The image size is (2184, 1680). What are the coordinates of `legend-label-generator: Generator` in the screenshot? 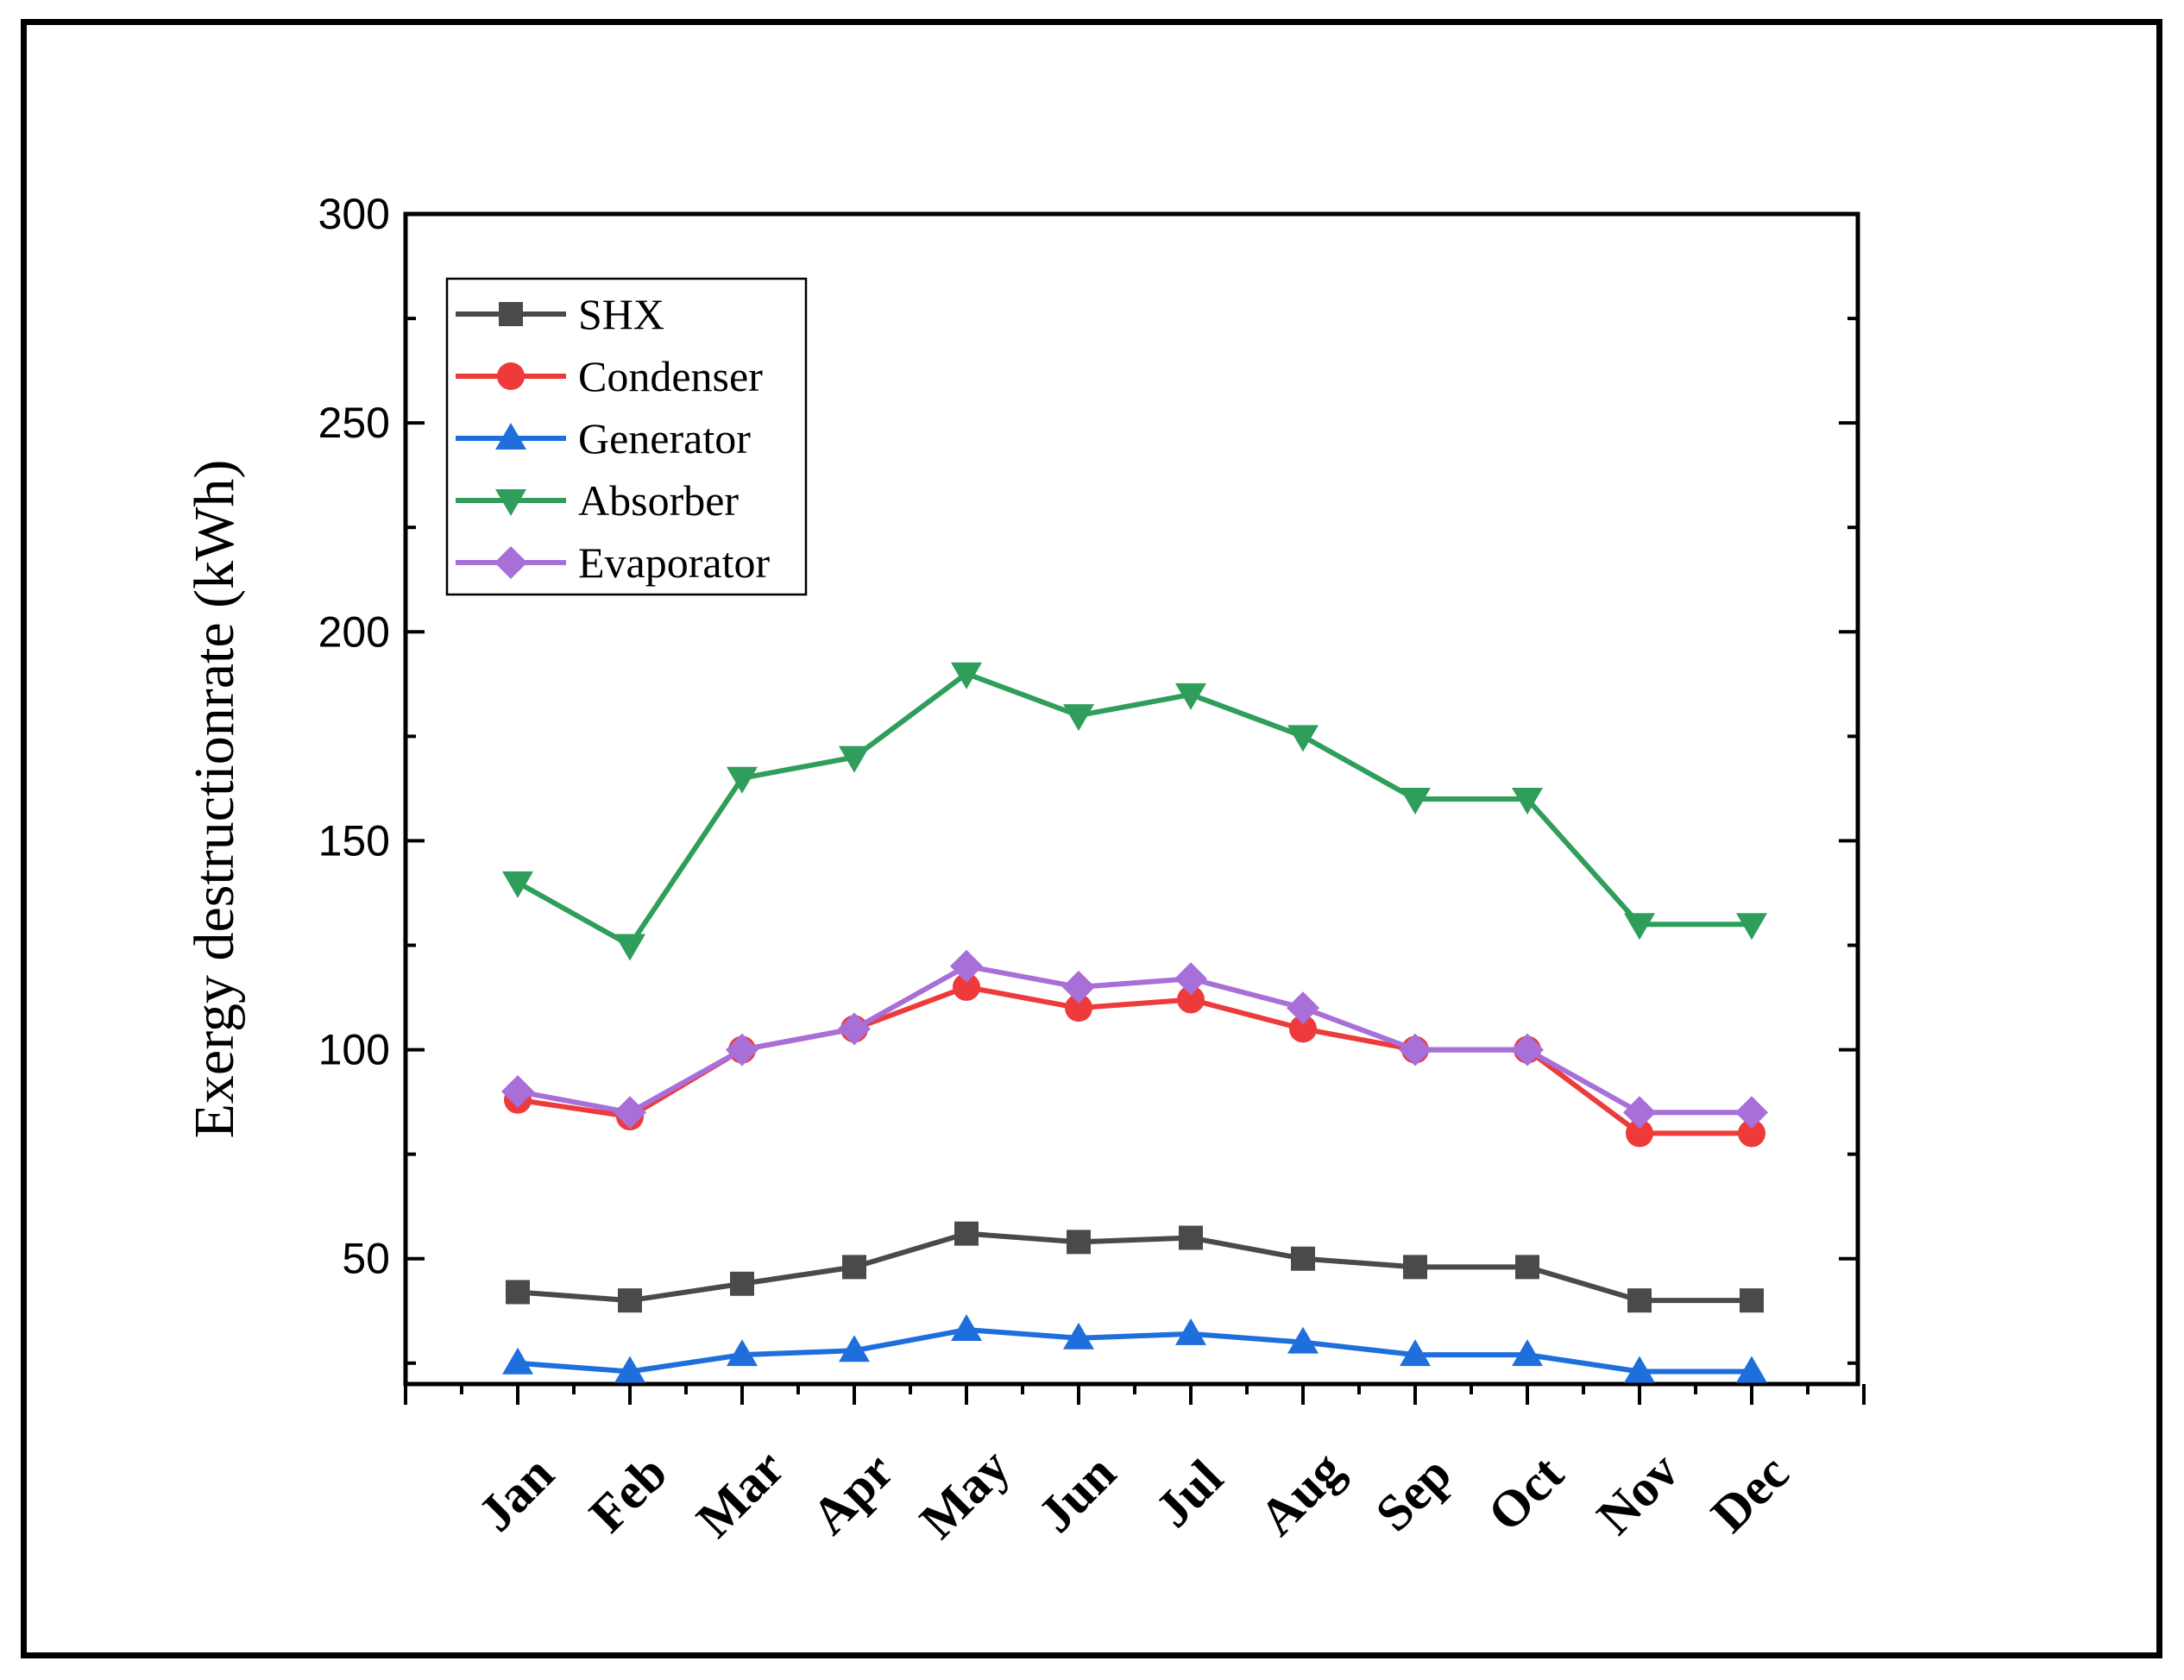 It's located at (665, 438).